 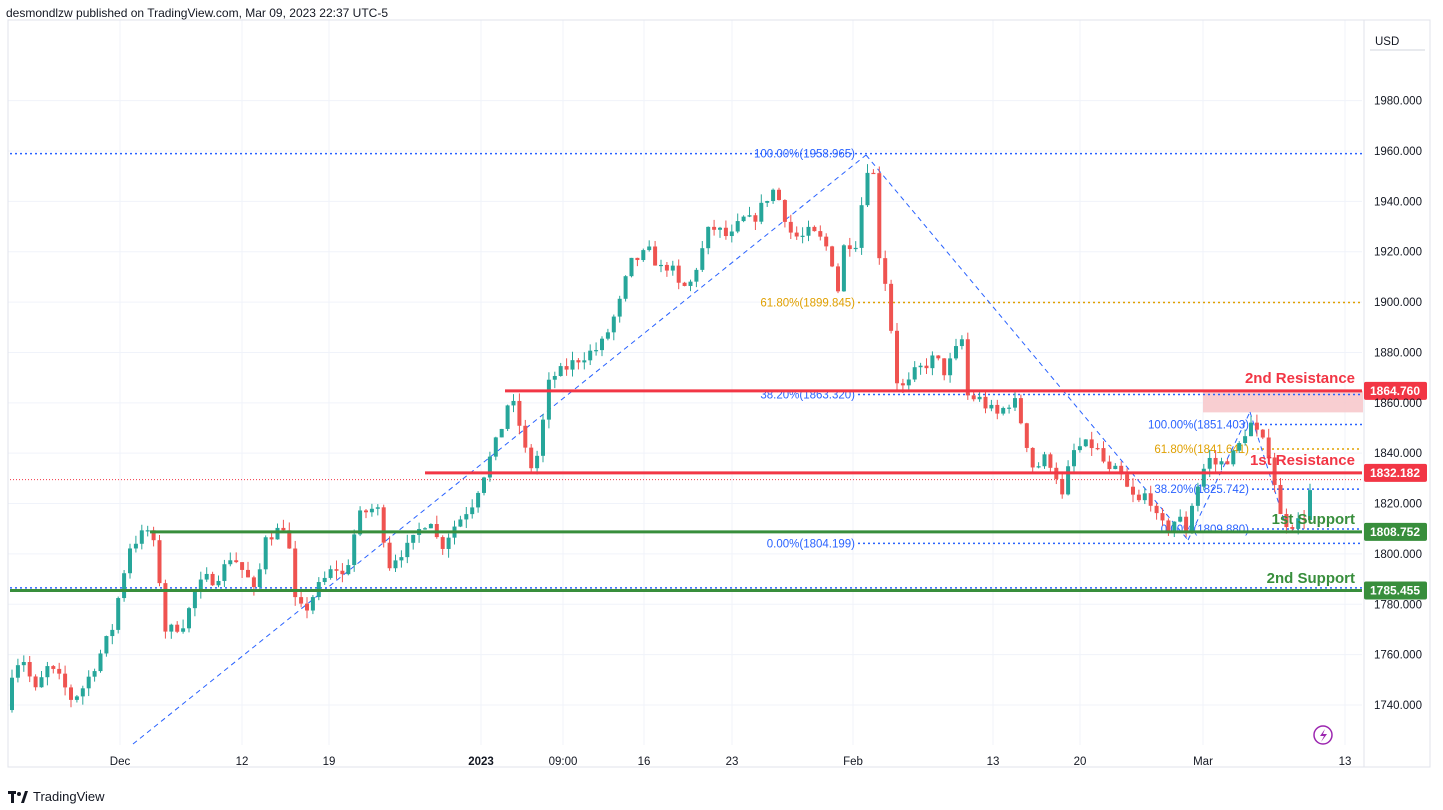 What do you see at coordinates (1323, 735) in the screenshot?
I see `flash-icon` at bounding box center [1323, 735].